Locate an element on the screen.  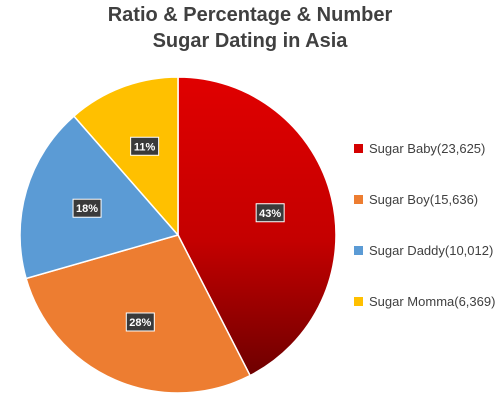
data-label-text: 43% is located at coordinates (270, 214).